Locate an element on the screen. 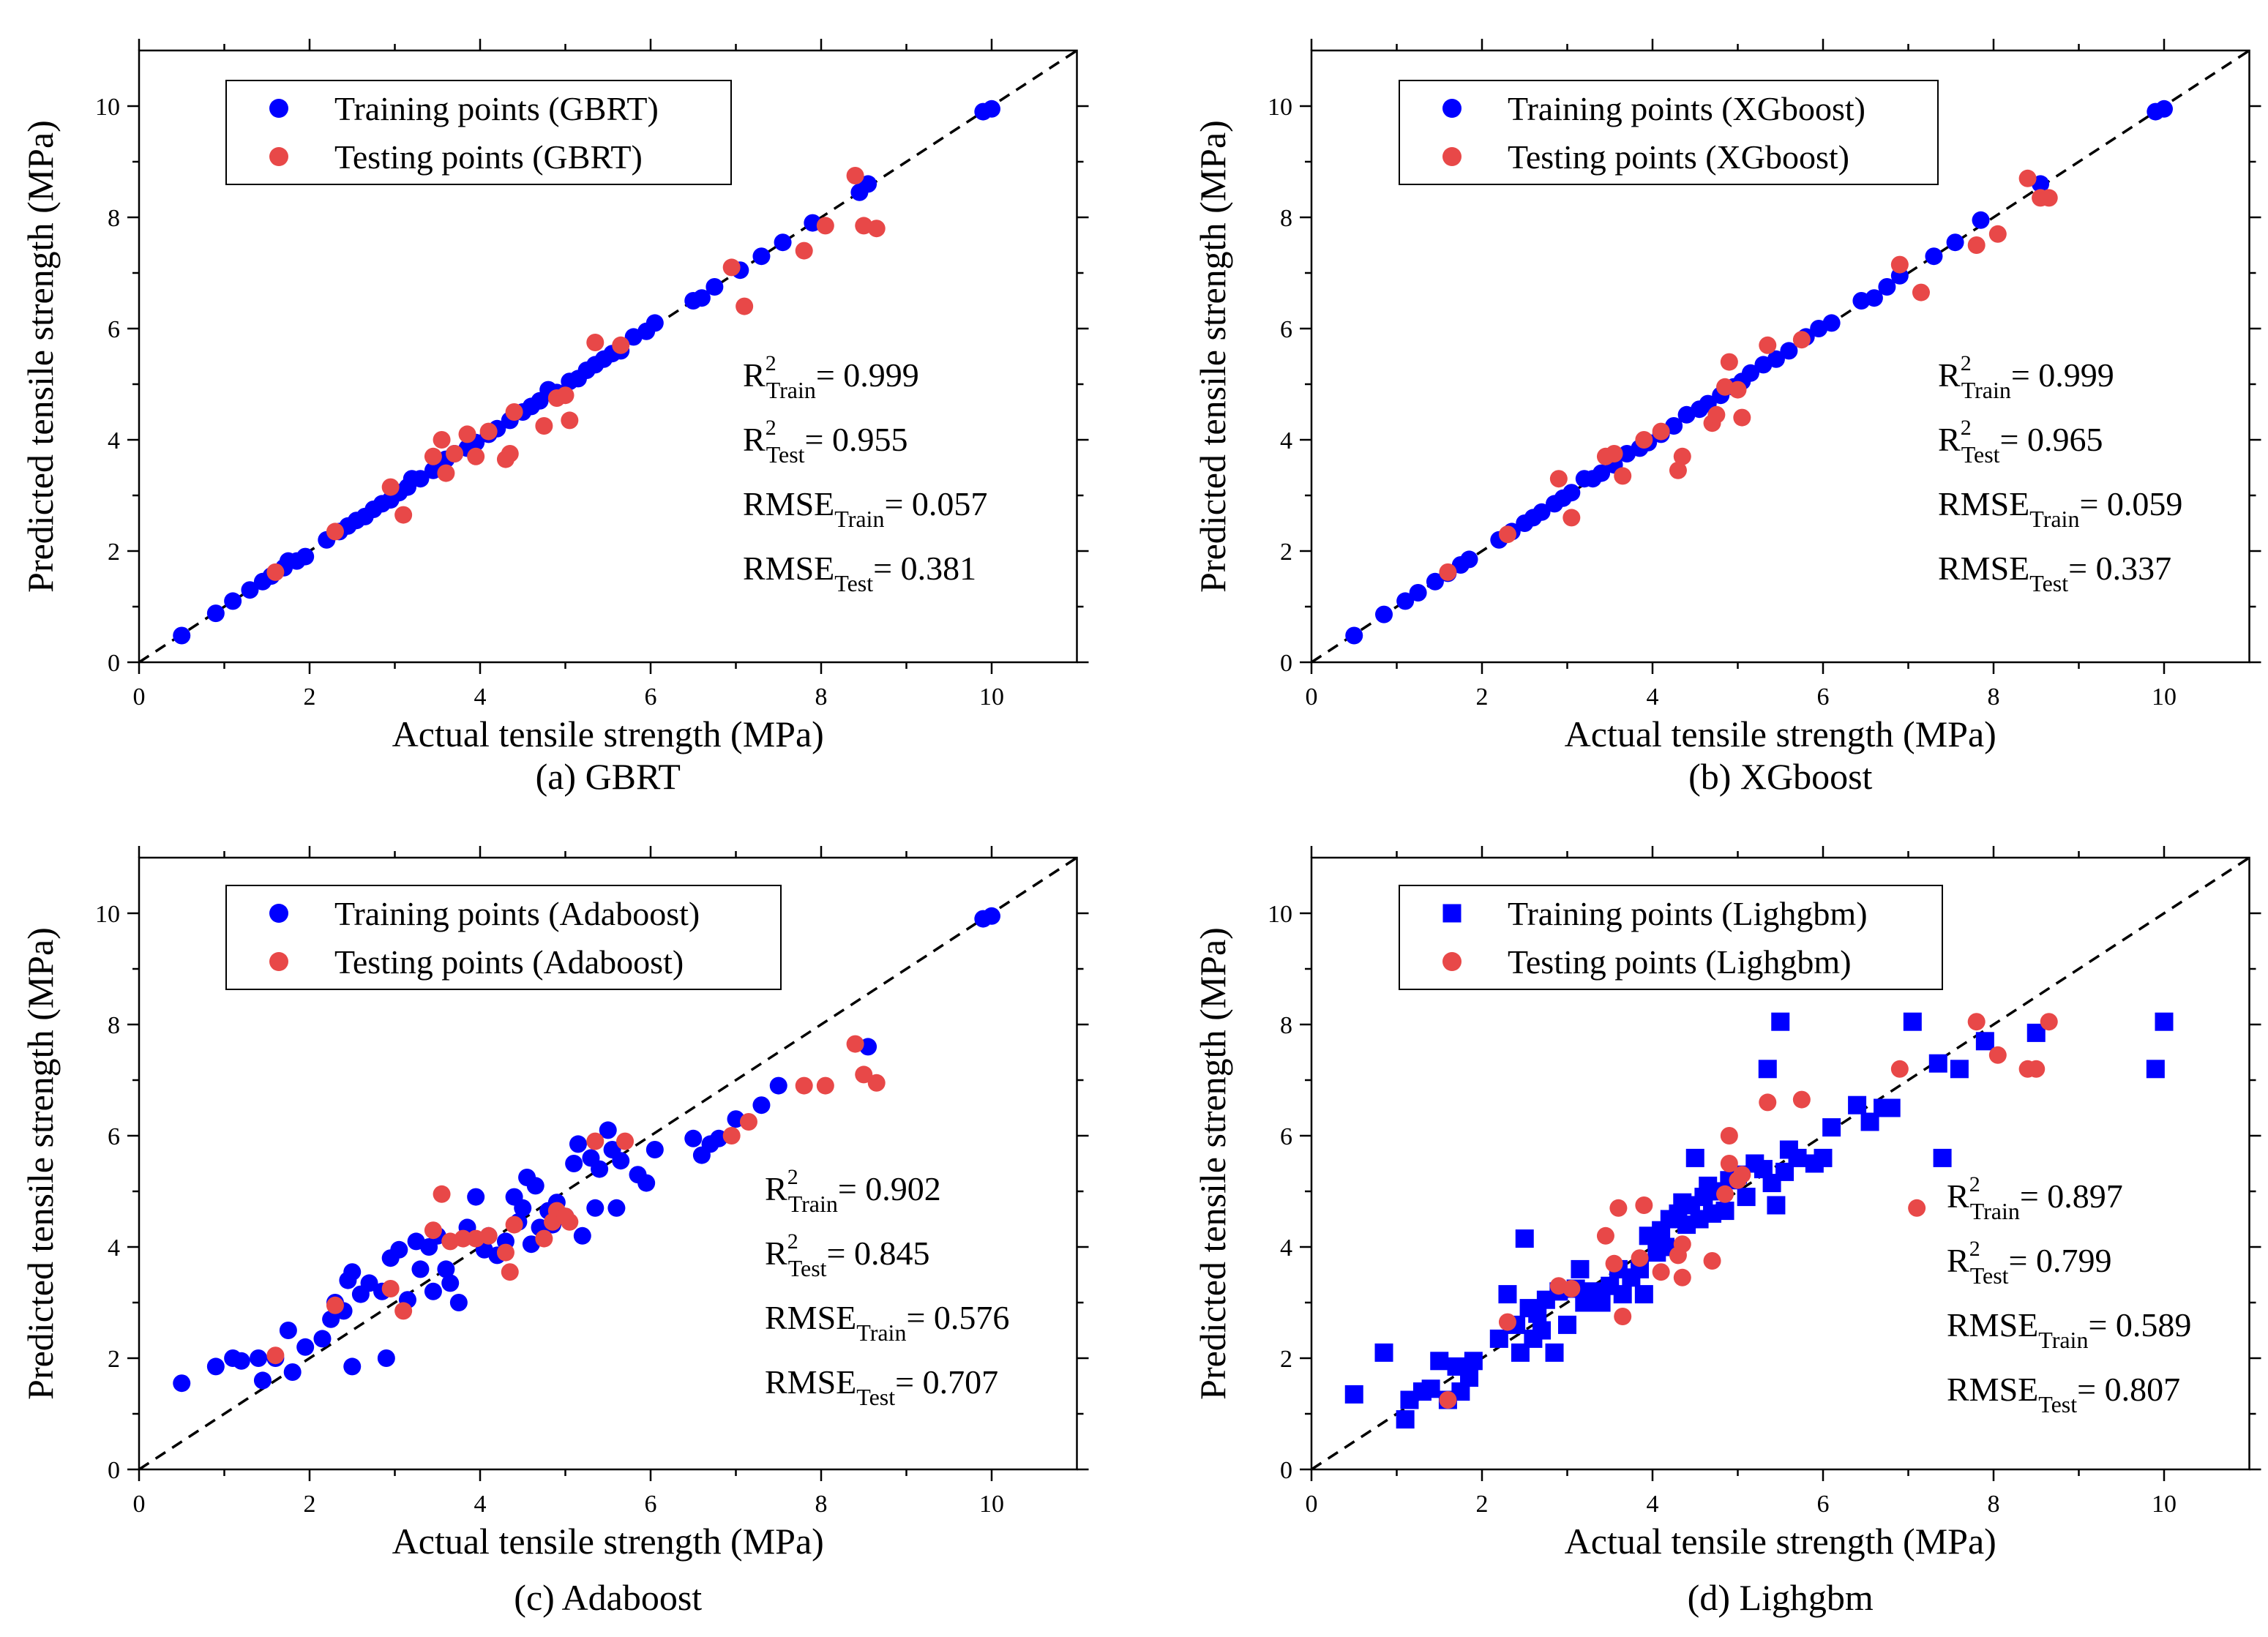 The image size is (2268, 1637). legend-train-label: Training points (Adaboost) is located at coordinates (517, 913).